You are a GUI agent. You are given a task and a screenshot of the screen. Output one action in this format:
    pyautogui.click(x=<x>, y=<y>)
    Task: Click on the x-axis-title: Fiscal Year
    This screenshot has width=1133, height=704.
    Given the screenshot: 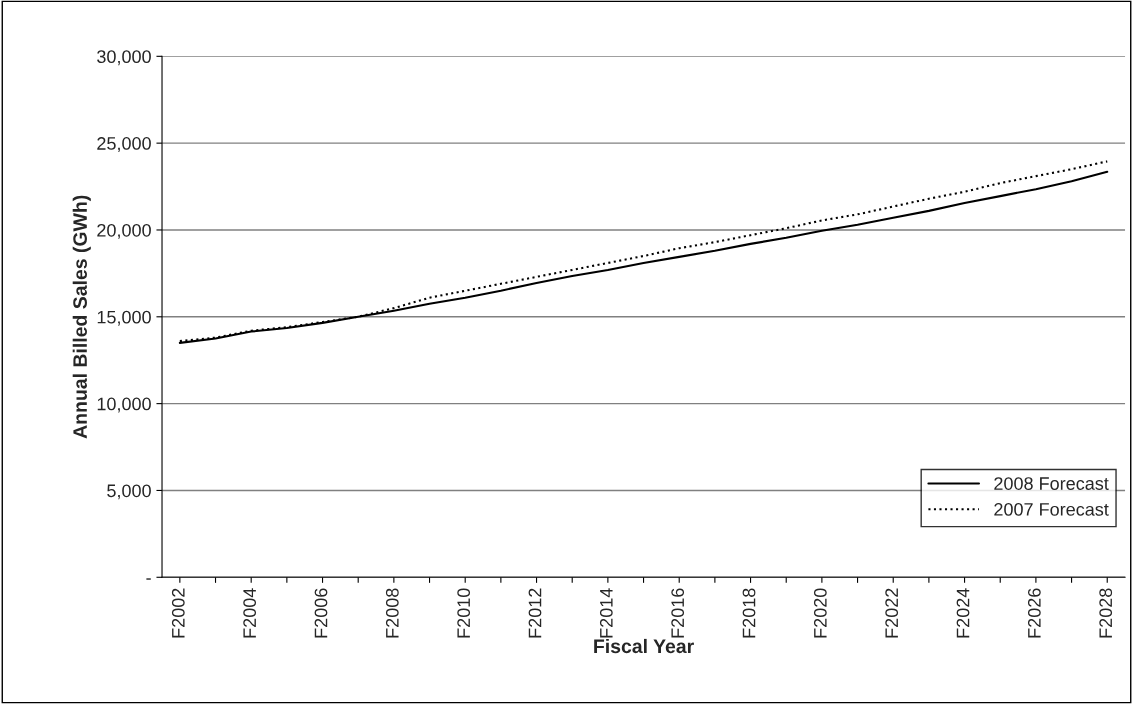 What is the action you would take?
    pyautogui.click(x=644, y=646)
    